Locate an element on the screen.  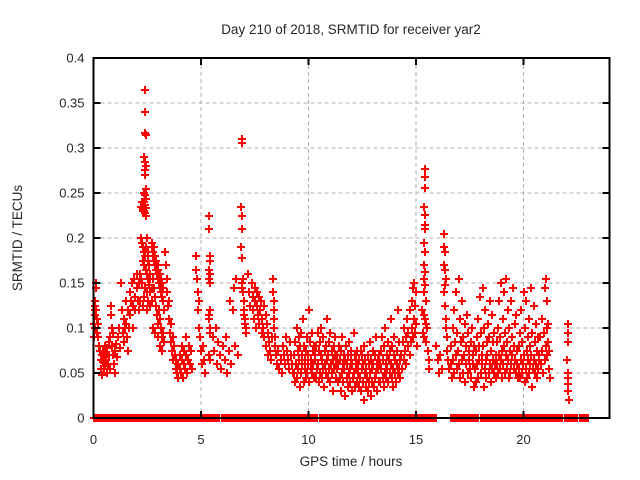
y-tick-label: 0.25 is located at coordinates (71, 193).